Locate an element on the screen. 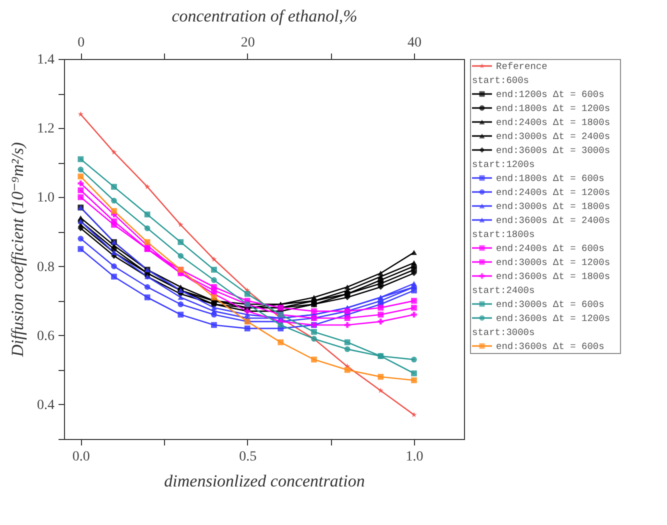 The width and height of the screenshot is (667, 525). x-axis-title: dimensionlized concentration is located at coordinates (264, 481).